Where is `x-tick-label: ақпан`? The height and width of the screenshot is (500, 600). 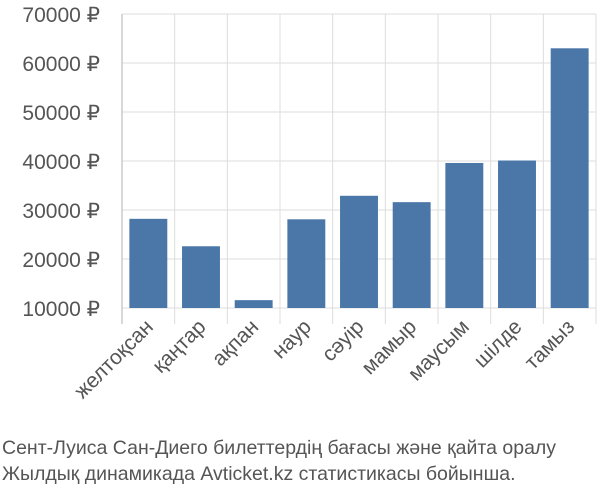
x-tick-label: ақпан is located at coordinates (236, 343).